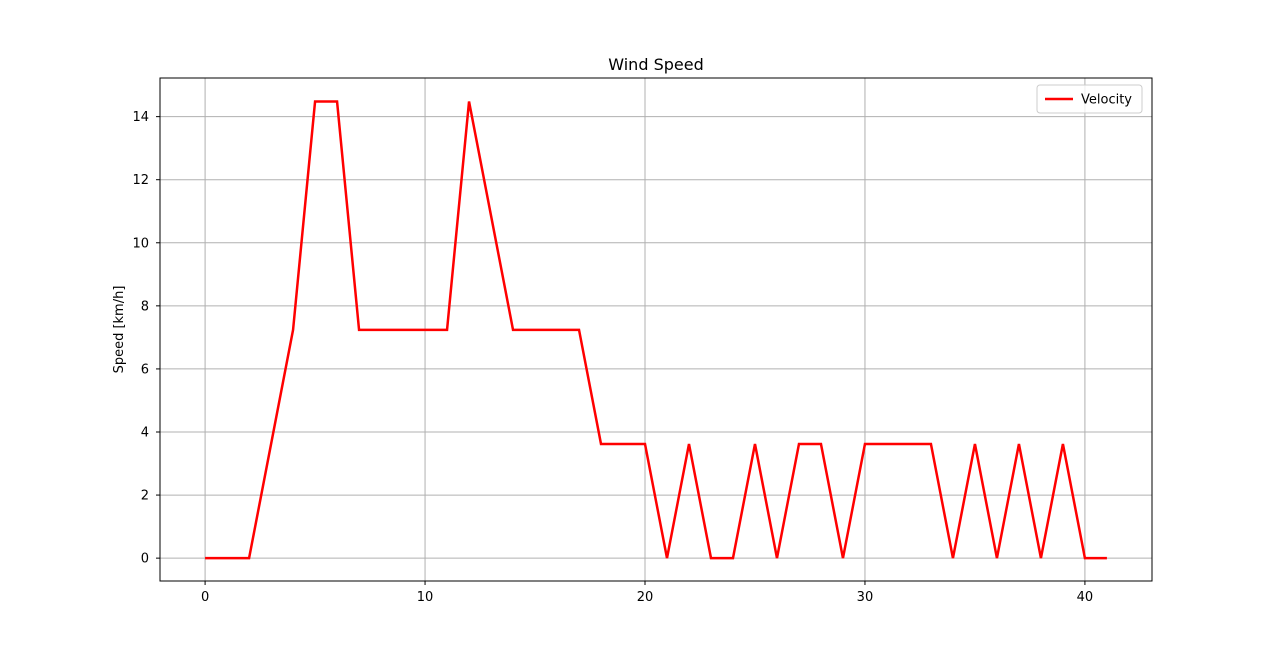  I want to click on y-tick-label: 4, so click(145, 432).